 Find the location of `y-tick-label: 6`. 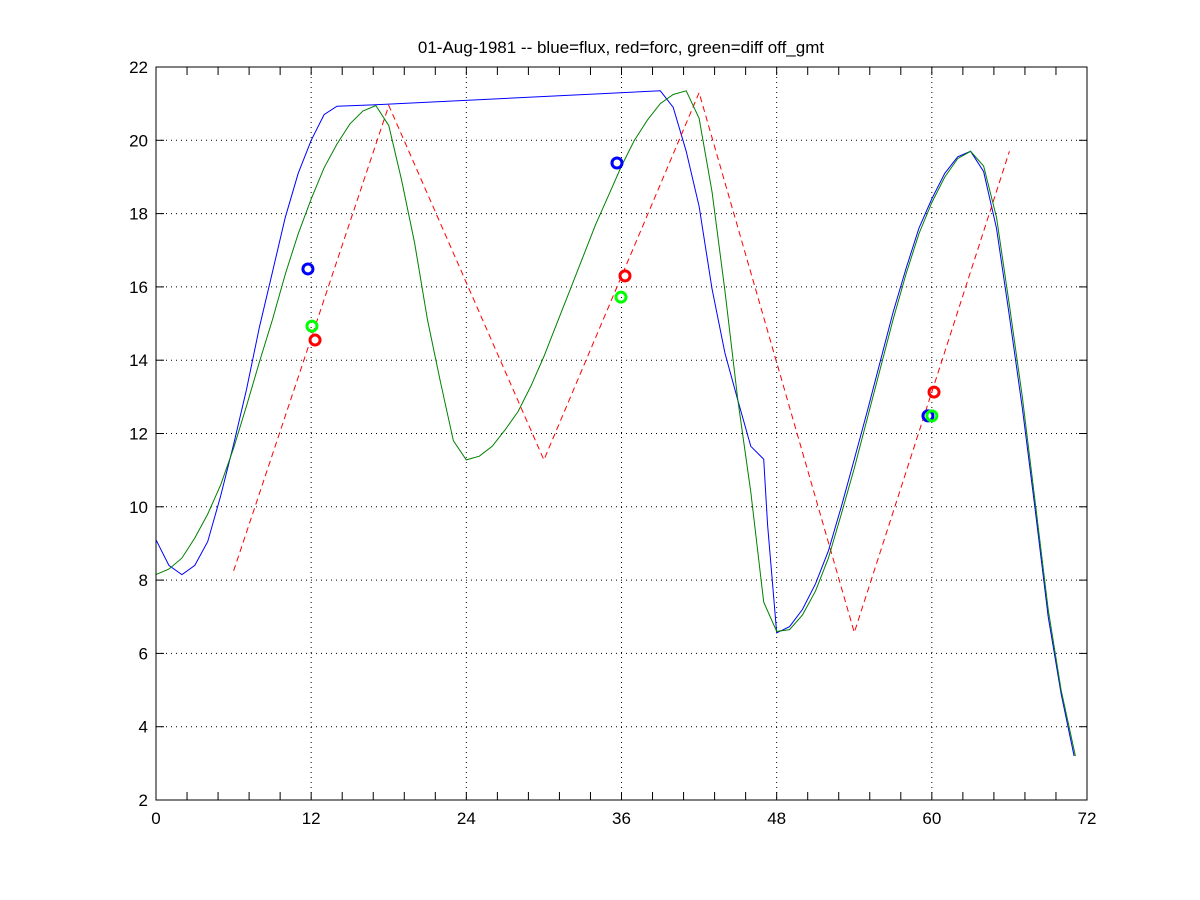

y-tick-label: 6 is located at coordinates (143, 653).